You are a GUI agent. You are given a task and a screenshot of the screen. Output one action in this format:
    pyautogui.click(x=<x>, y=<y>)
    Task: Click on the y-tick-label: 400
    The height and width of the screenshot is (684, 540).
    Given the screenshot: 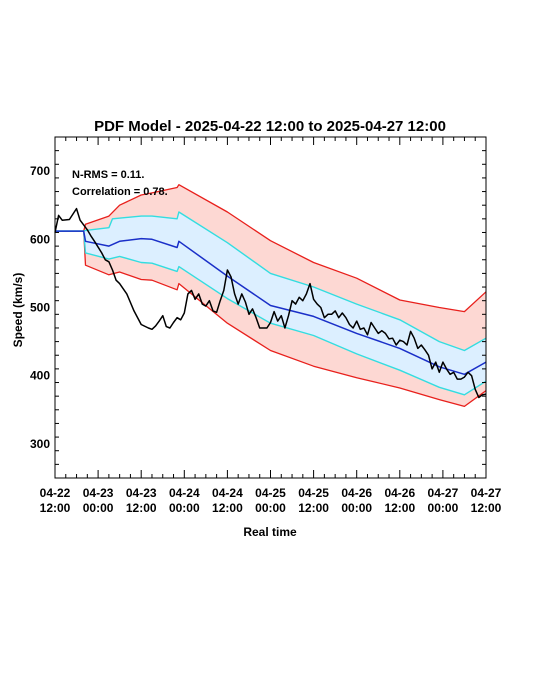 What is the action you would take?
    pyautogui.click(x=40, y=376)
    